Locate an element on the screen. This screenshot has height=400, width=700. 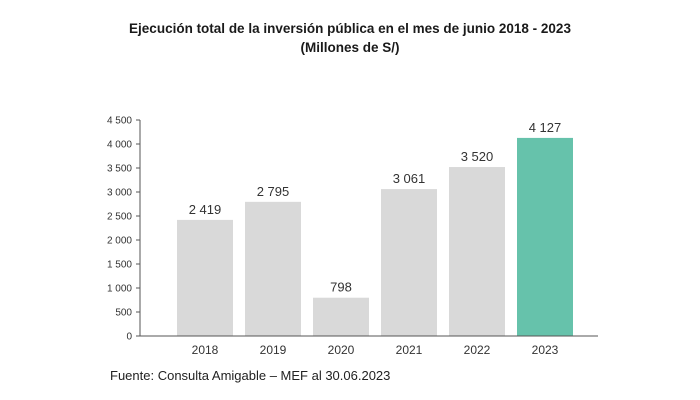
data-label-2023: 4 127 is located at coordinates (545, 127).